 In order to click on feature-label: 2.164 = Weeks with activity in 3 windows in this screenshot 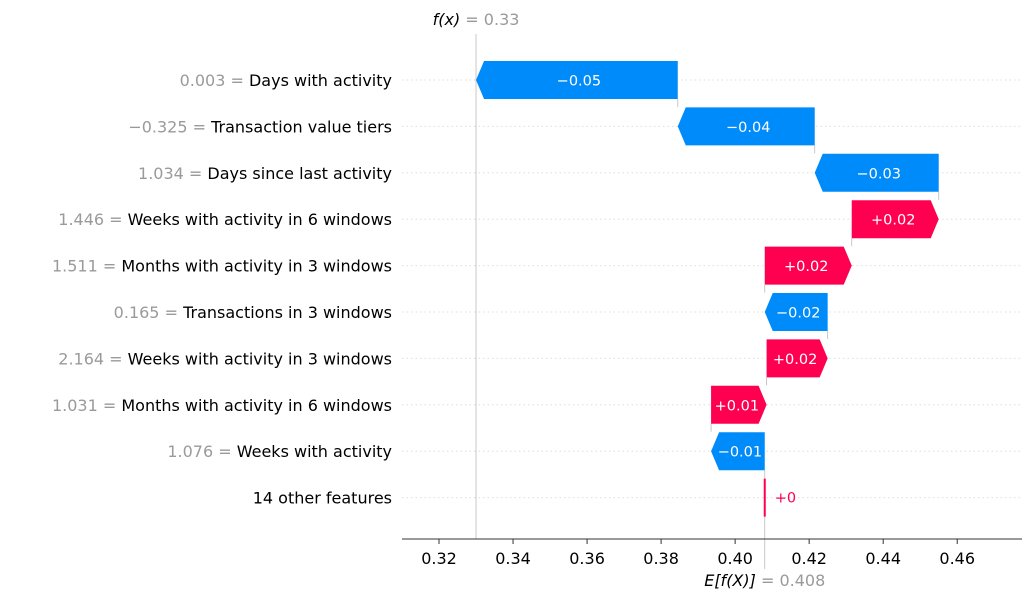, I will do `click(225, 358)`.